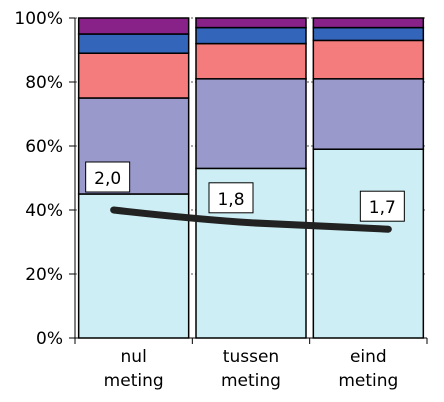 Image resolution: width=444 pixels, height=402 pixels. I want to click on data-label: 1,8, so click(230, 200).